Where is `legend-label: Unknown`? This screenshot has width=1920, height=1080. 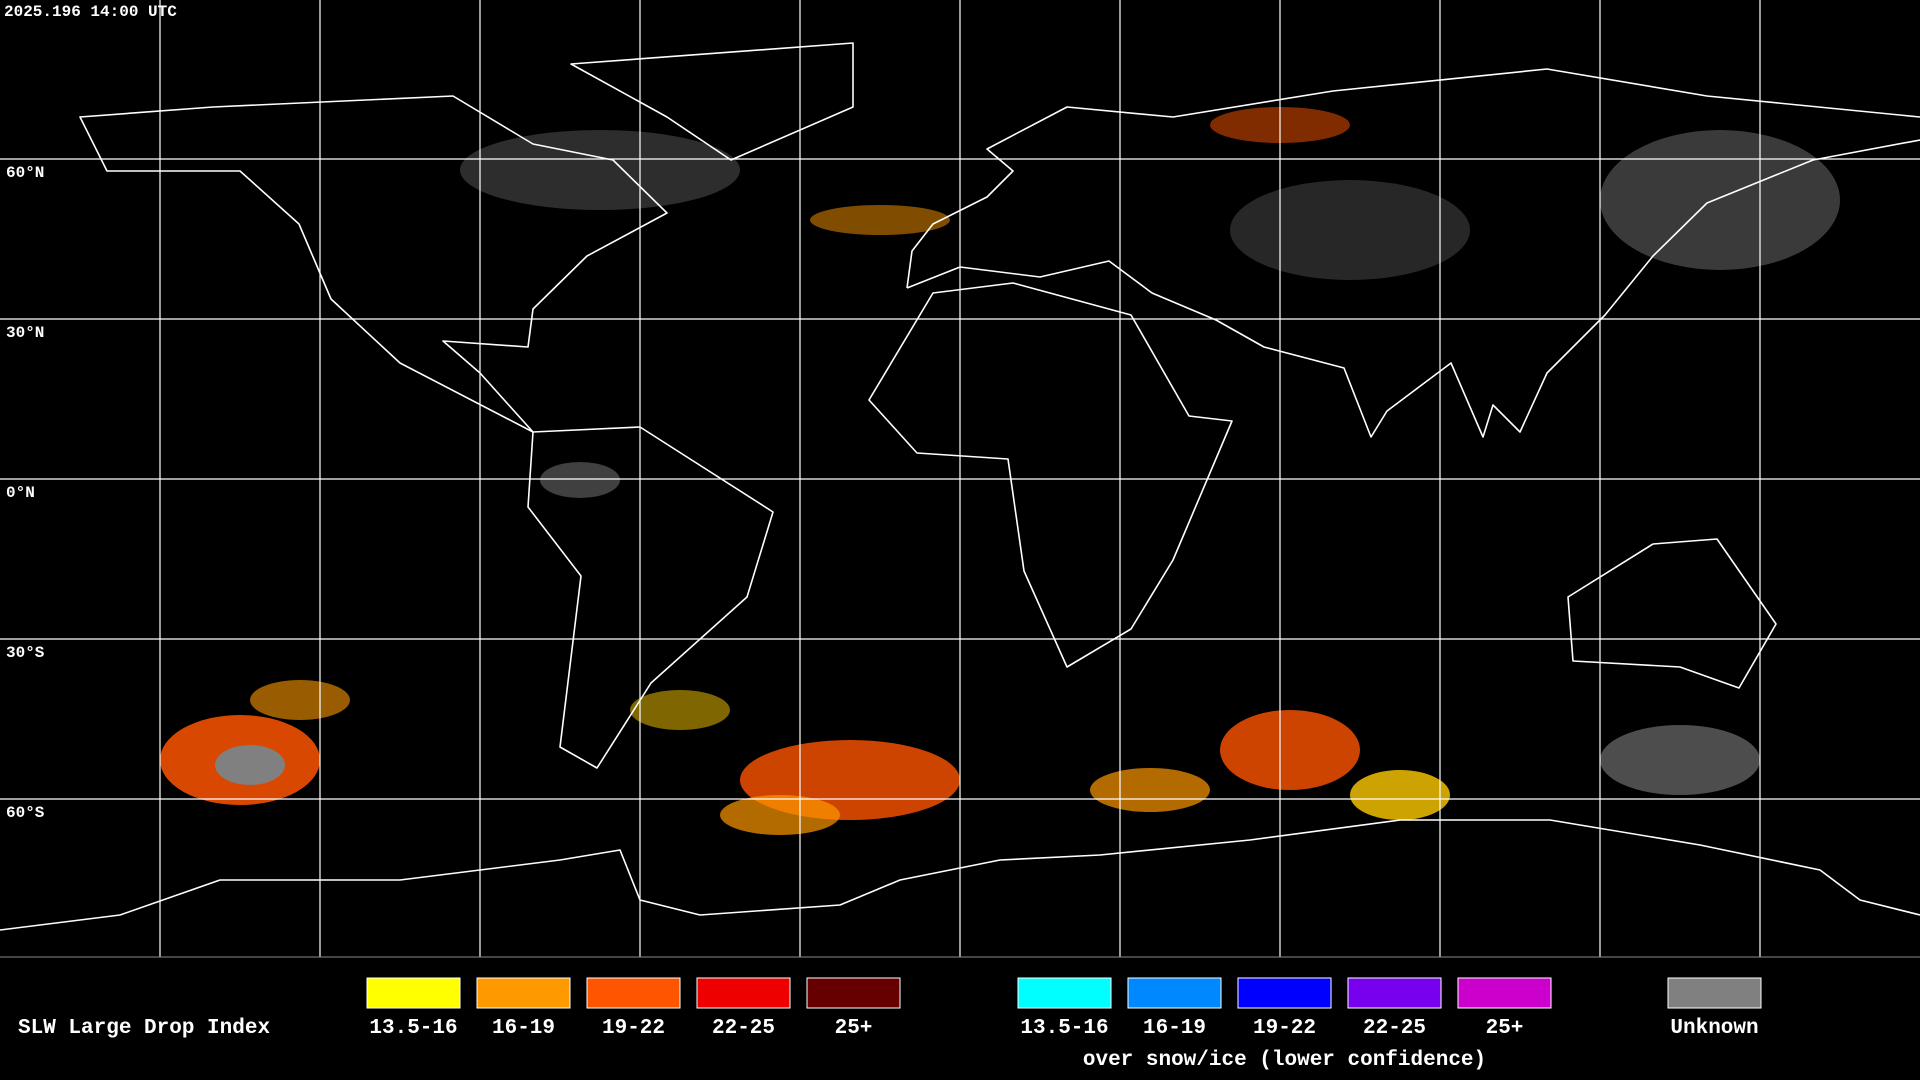 legend-label: Unknown is located at coordinates (1714, 1028).